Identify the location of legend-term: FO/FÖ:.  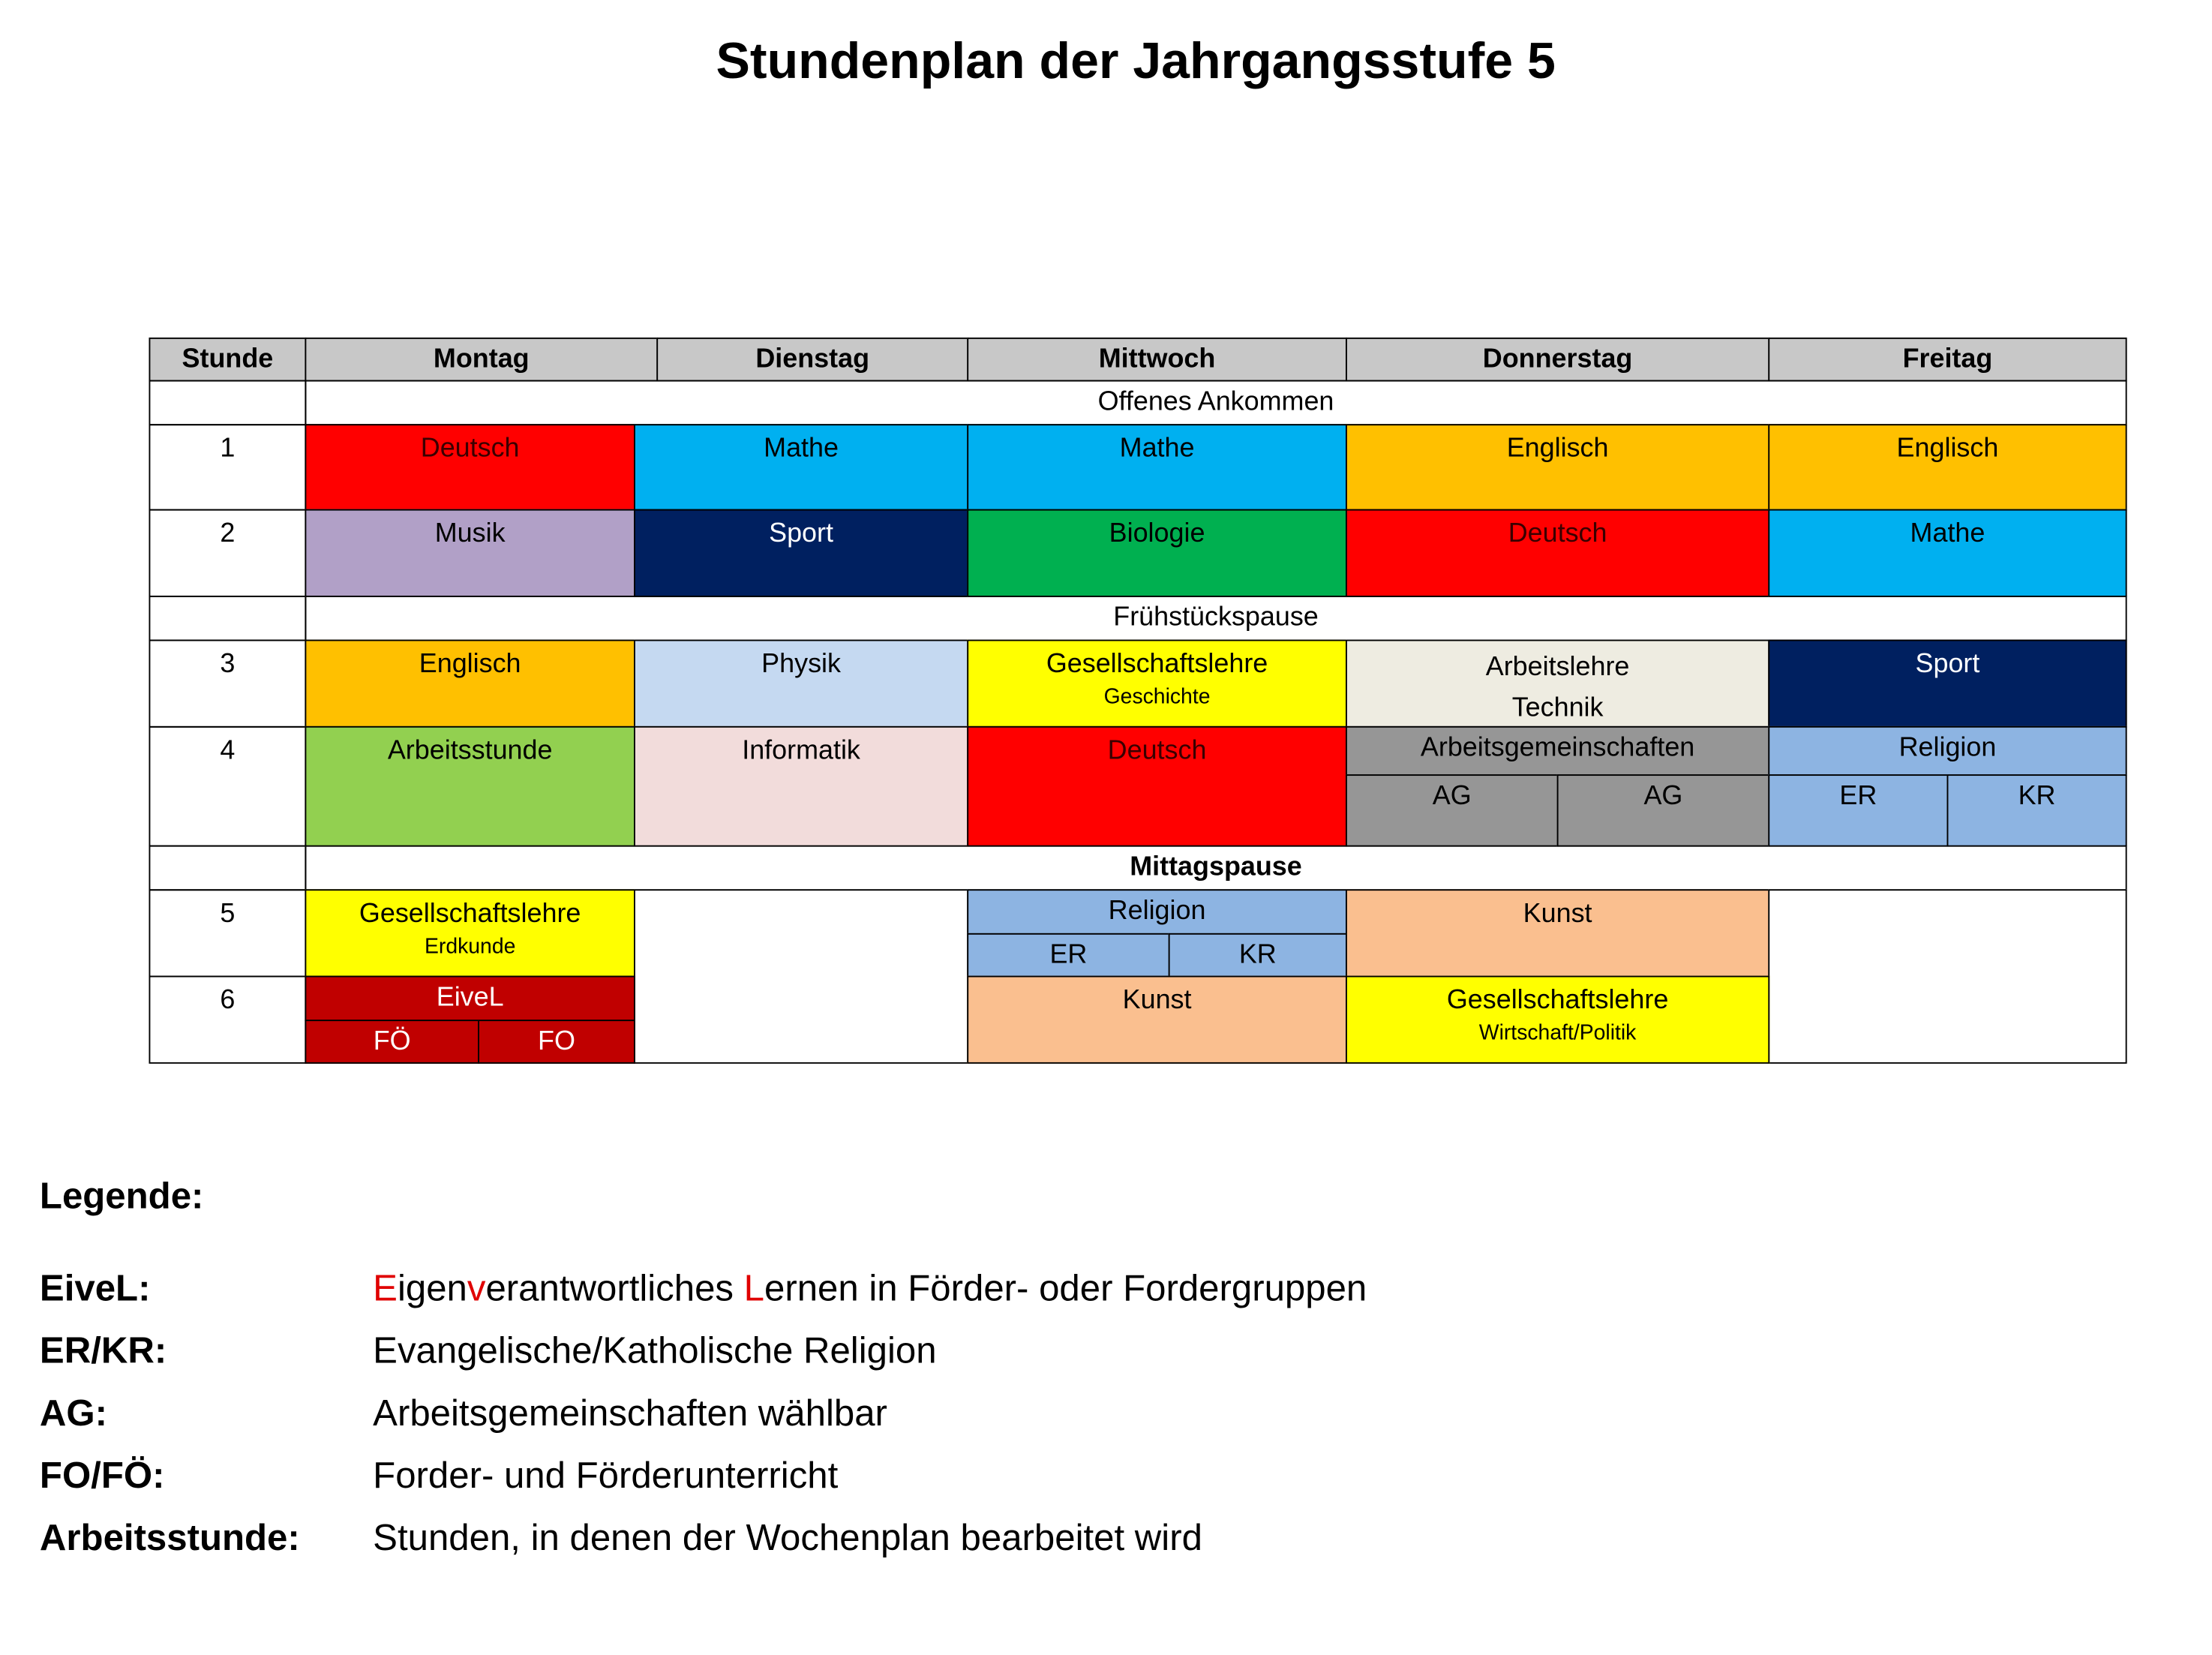
(102, 1475).